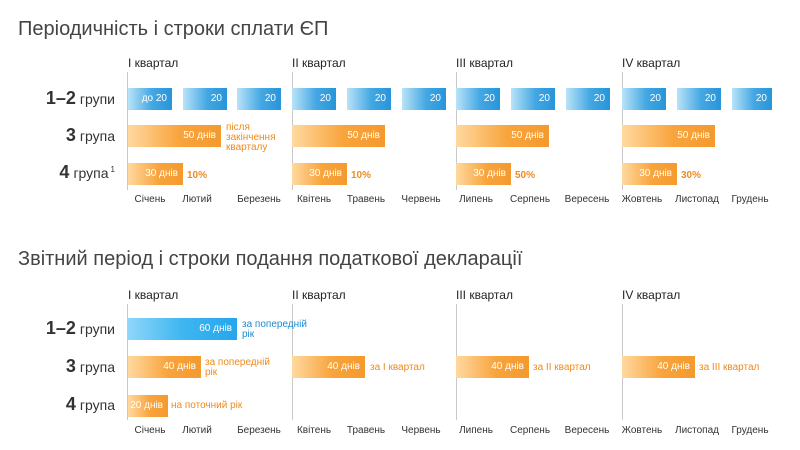 The image size is (800, 450). Describe the element at coordinates (319, 295) in the screenshot. I see `s2-quarter-2-label: II квартал` at that location.